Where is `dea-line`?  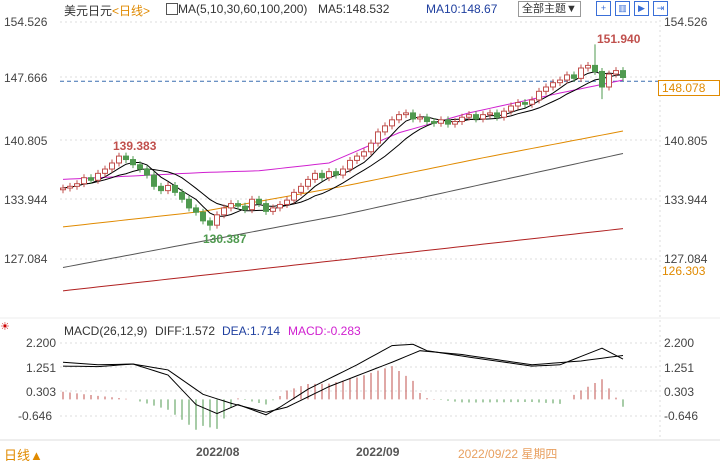 dea-line is located at coordinates (343, 381).